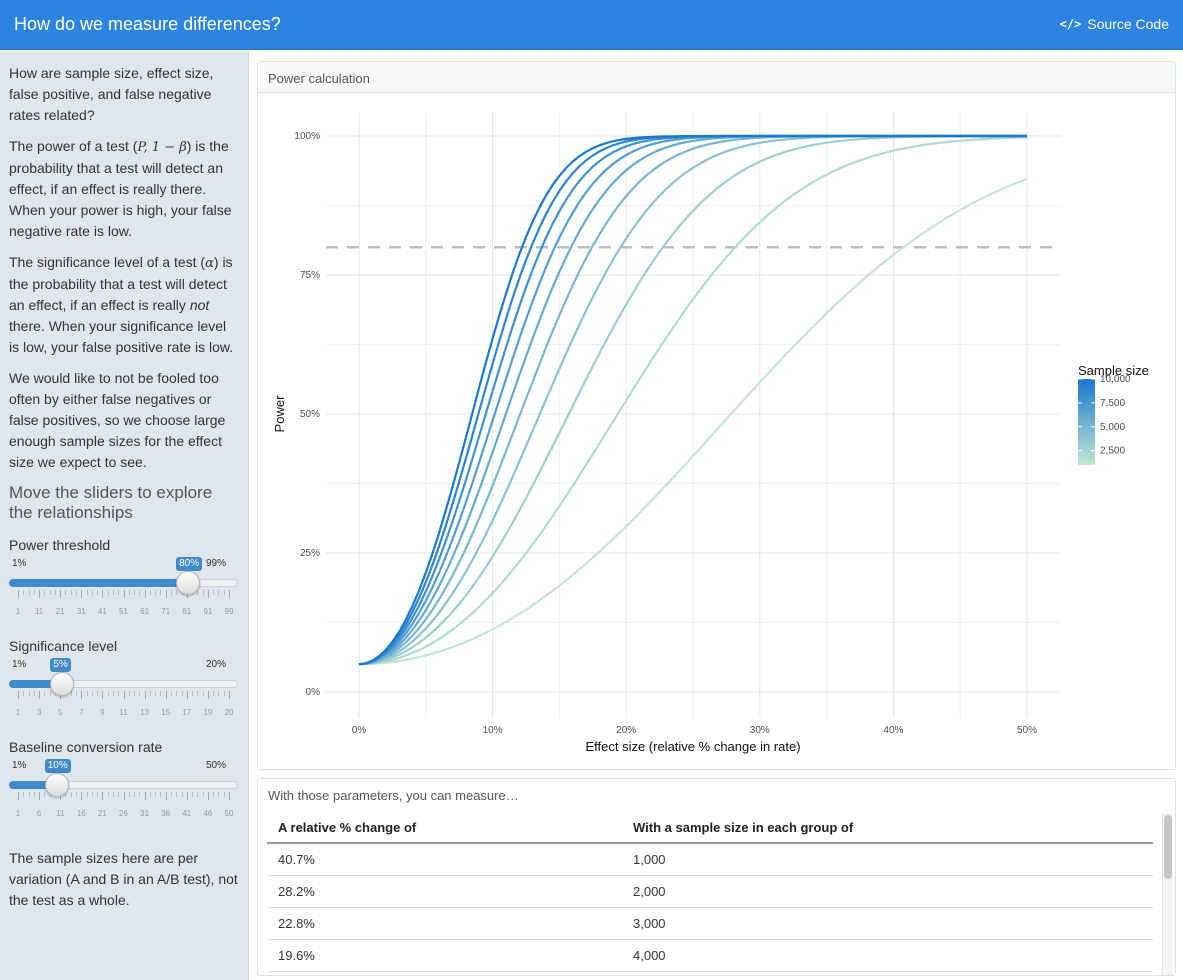  I want to click on slider-grid-label: 36, so click(166, 813).